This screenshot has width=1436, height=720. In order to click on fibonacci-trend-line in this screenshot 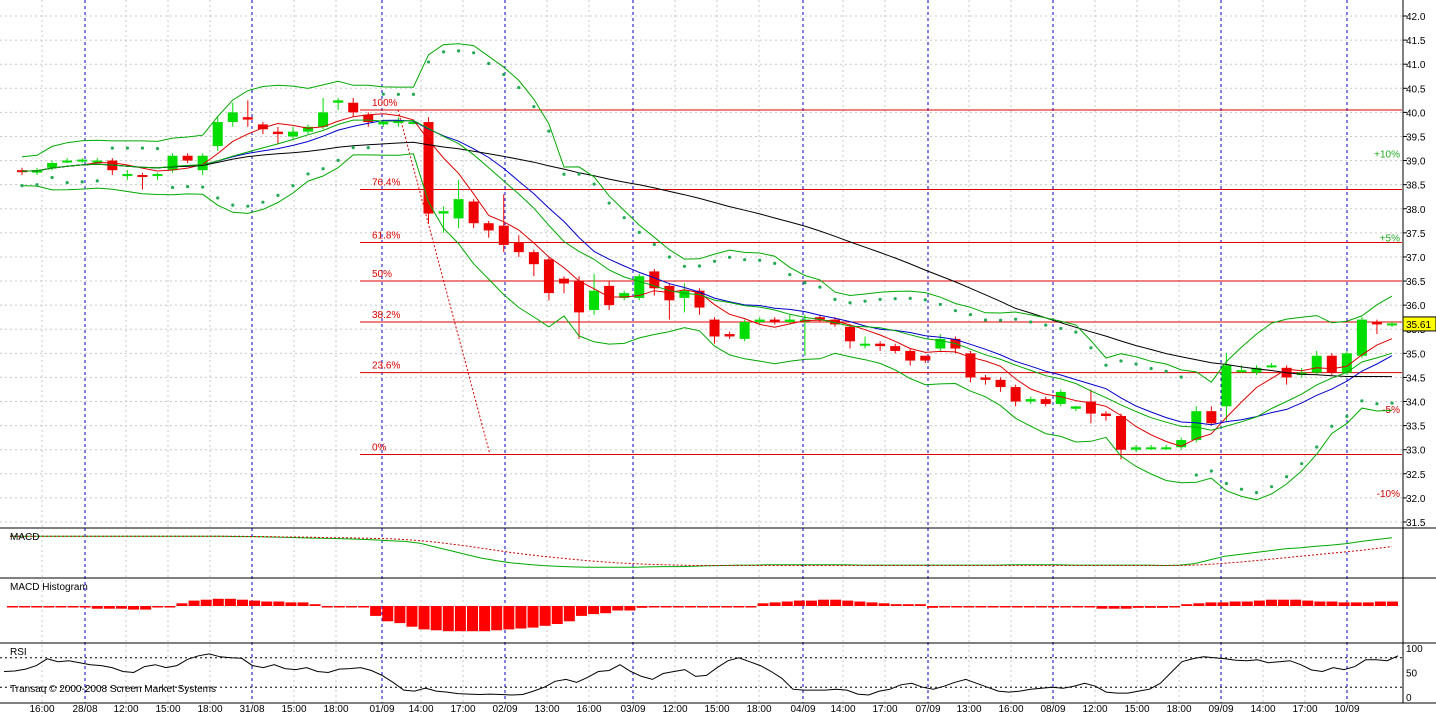, I will do `click(444, 282)`.